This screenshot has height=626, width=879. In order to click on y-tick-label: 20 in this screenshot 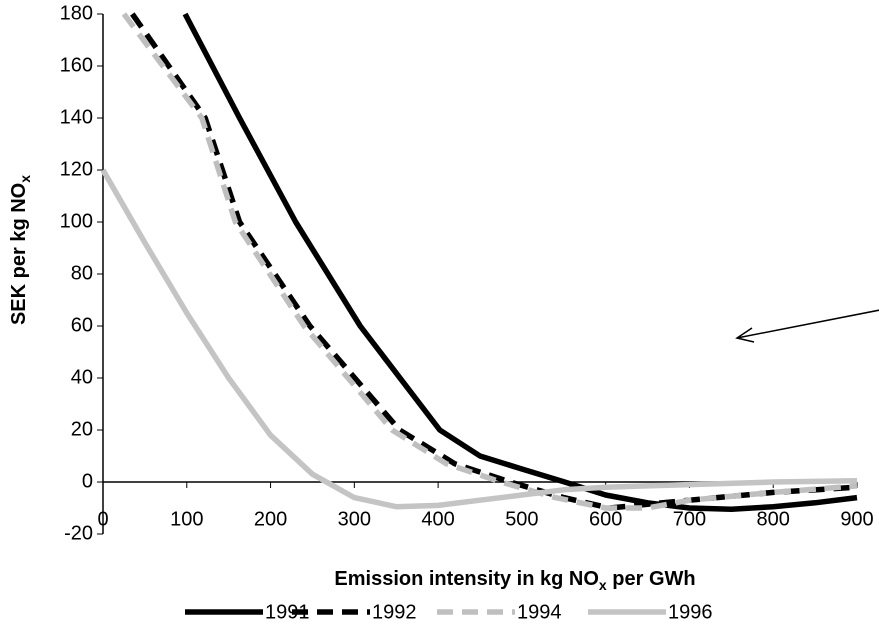, I will do `click(82, 429)`.